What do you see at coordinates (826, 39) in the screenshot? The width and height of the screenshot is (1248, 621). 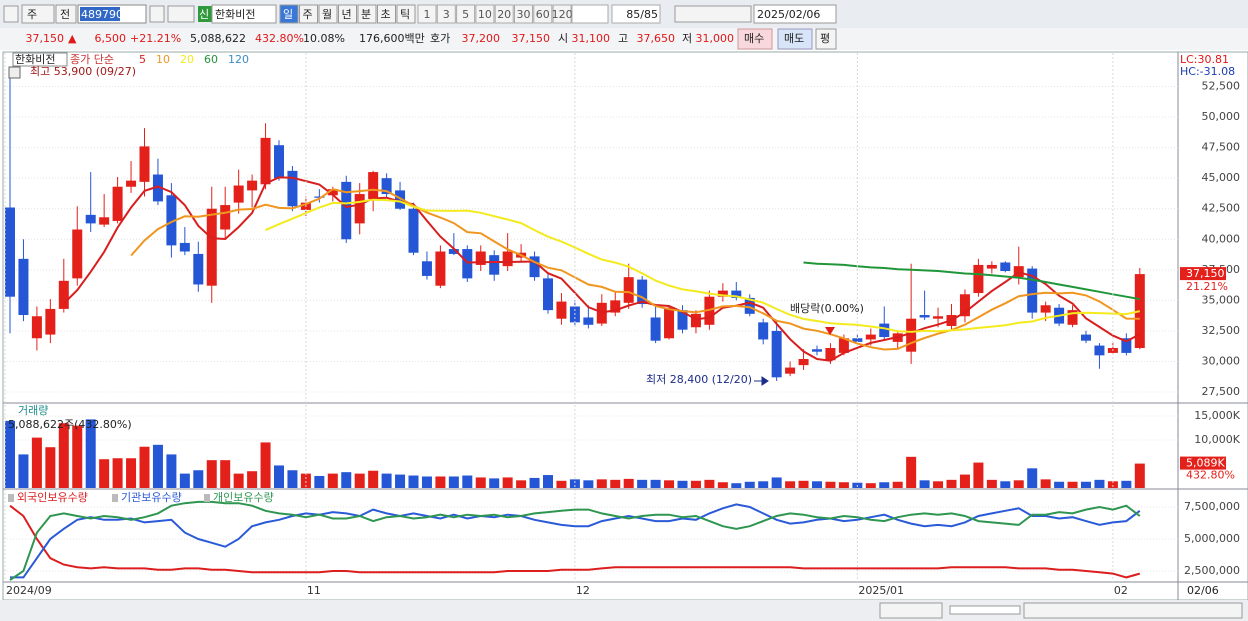 I see `avg-button` at bounding box center [826, 39].